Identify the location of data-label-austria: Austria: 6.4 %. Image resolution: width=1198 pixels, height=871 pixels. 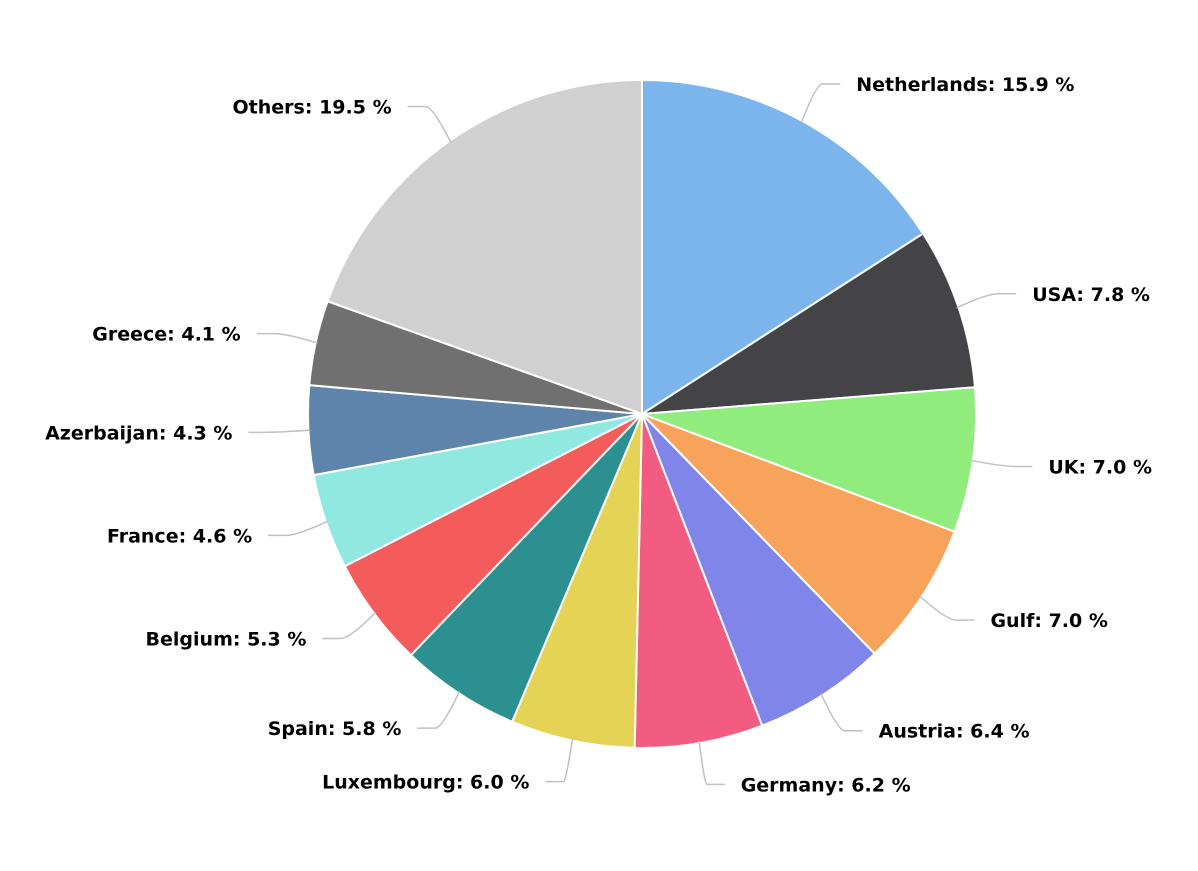
(954, 732).